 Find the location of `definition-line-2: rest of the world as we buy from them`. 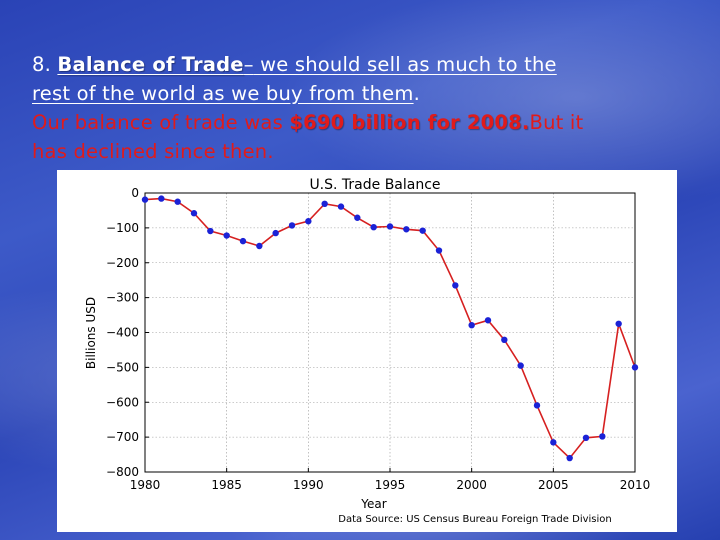

definition-line-2: rest of the world as we buy from them is located at coordinates (223, 93).